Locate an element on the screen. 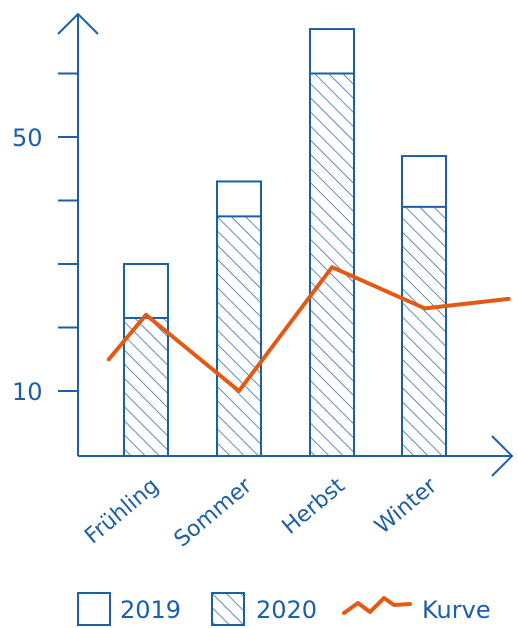 Image resolution: width=518 pixels, height=628 pixels. x-category-label: Winter is located at coordinates (406, 506).